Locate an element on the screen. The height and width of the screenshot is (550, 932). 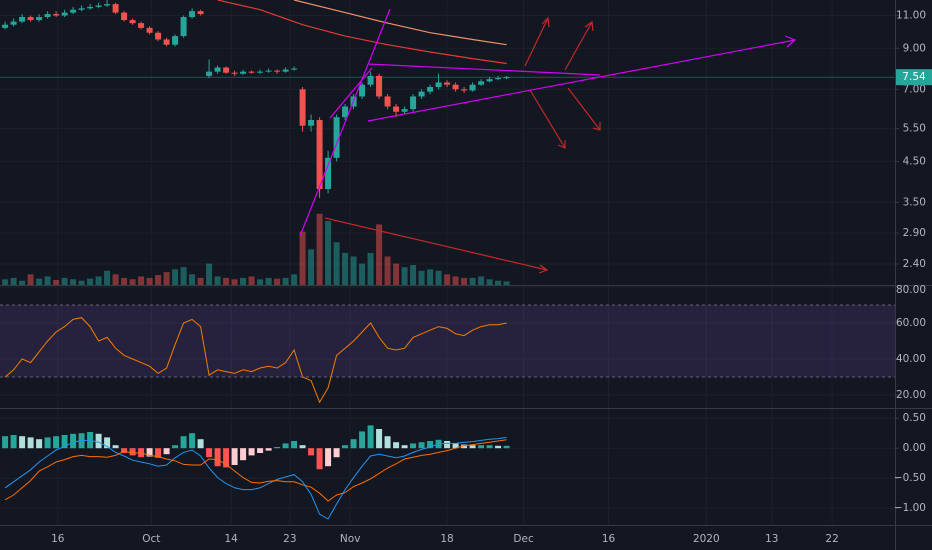
y-tick-label: 11.00 is located at coordinates (911, 16).